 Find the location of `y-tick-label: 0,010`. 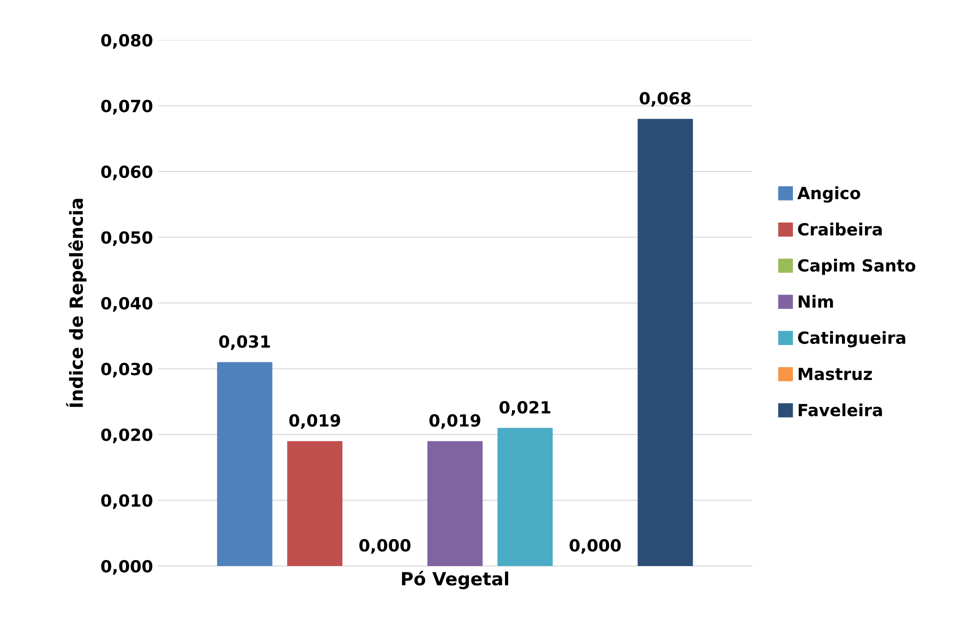

y-tick-label: 0,010 is located at coordinates (126, 501).